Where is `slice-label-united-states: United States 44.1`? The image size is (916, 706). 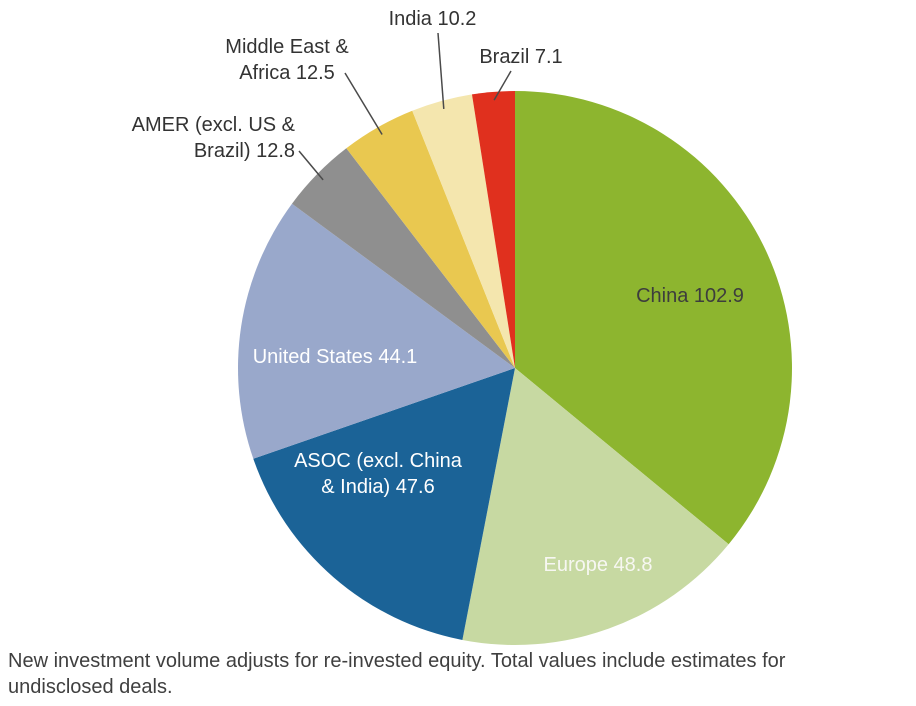
slice-label-united-states: United States 44.1 is located at coordinates (335, 357).